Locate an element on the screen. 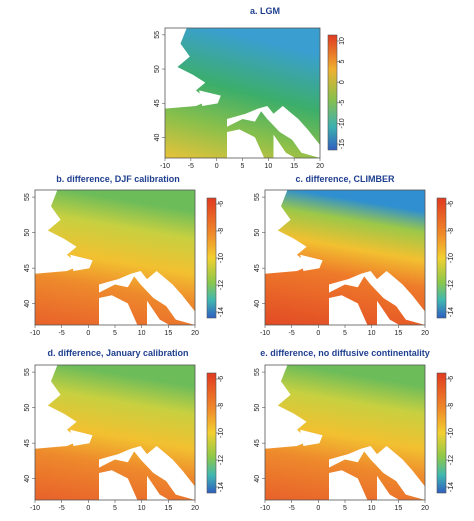 This screenshot has height=521, width=474. colorbar-label: 10 is located at coordinates (342, 41).